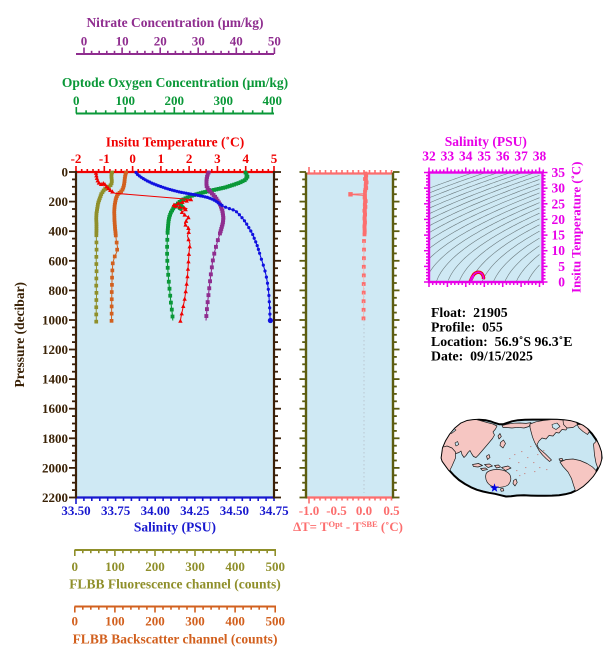 This screenshot has height=668, width=609. What do you see at coordinates (236, 41) in the screenshot?
I see `svg-text: 40` at bounding box center [236, 41].